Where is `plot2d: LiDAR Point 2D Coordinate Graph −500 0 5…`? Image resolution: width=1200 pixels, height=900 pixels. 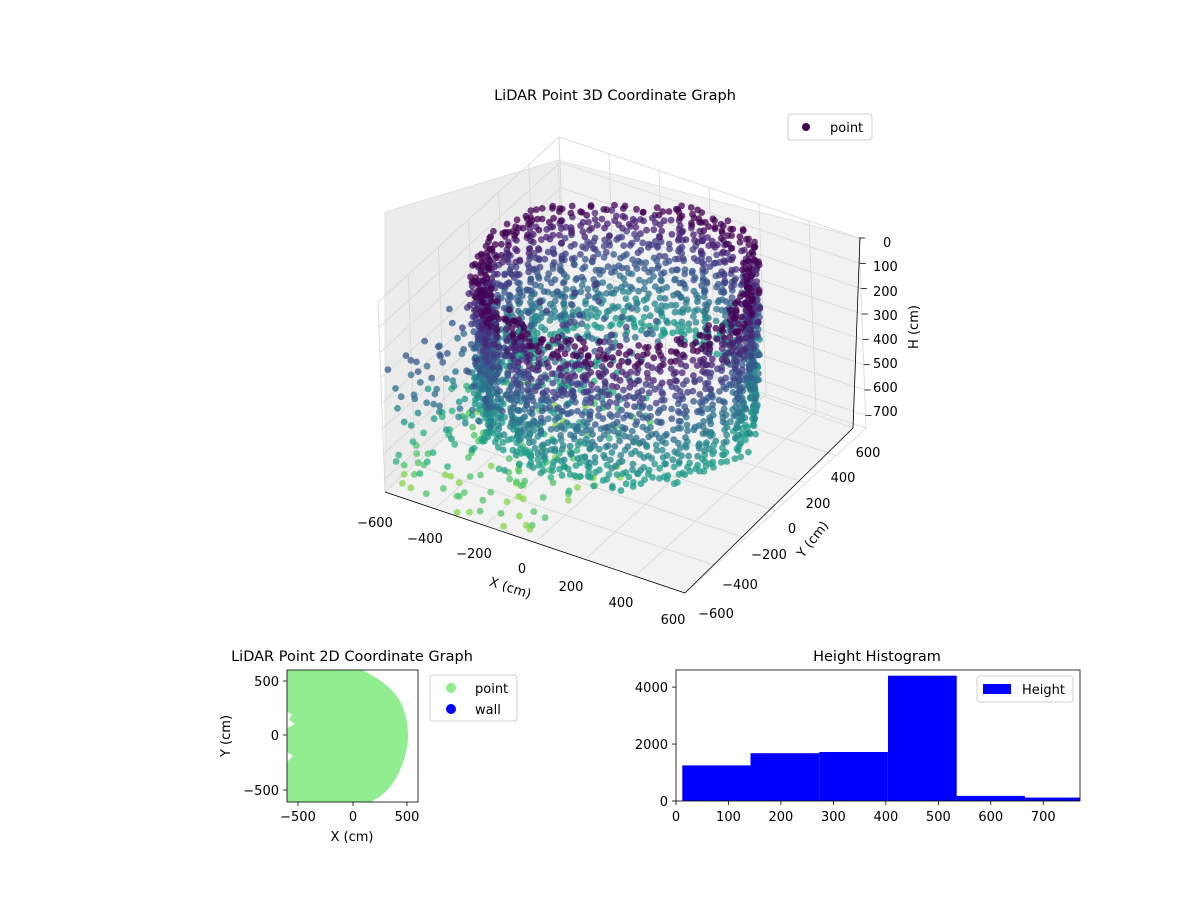
plot2d: LiDAR Point 2D Coordinate Graph −500 0 5… is located at coordinates (368, 747).